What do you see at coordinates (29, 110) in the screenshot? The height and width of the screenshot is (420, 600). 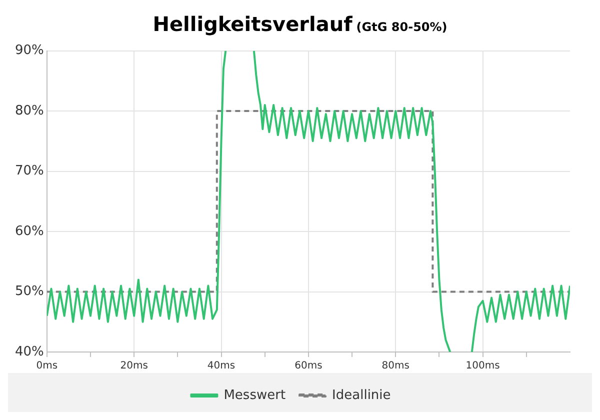 I see `y-tick-label: 80%` at bounding box center [29, 110].